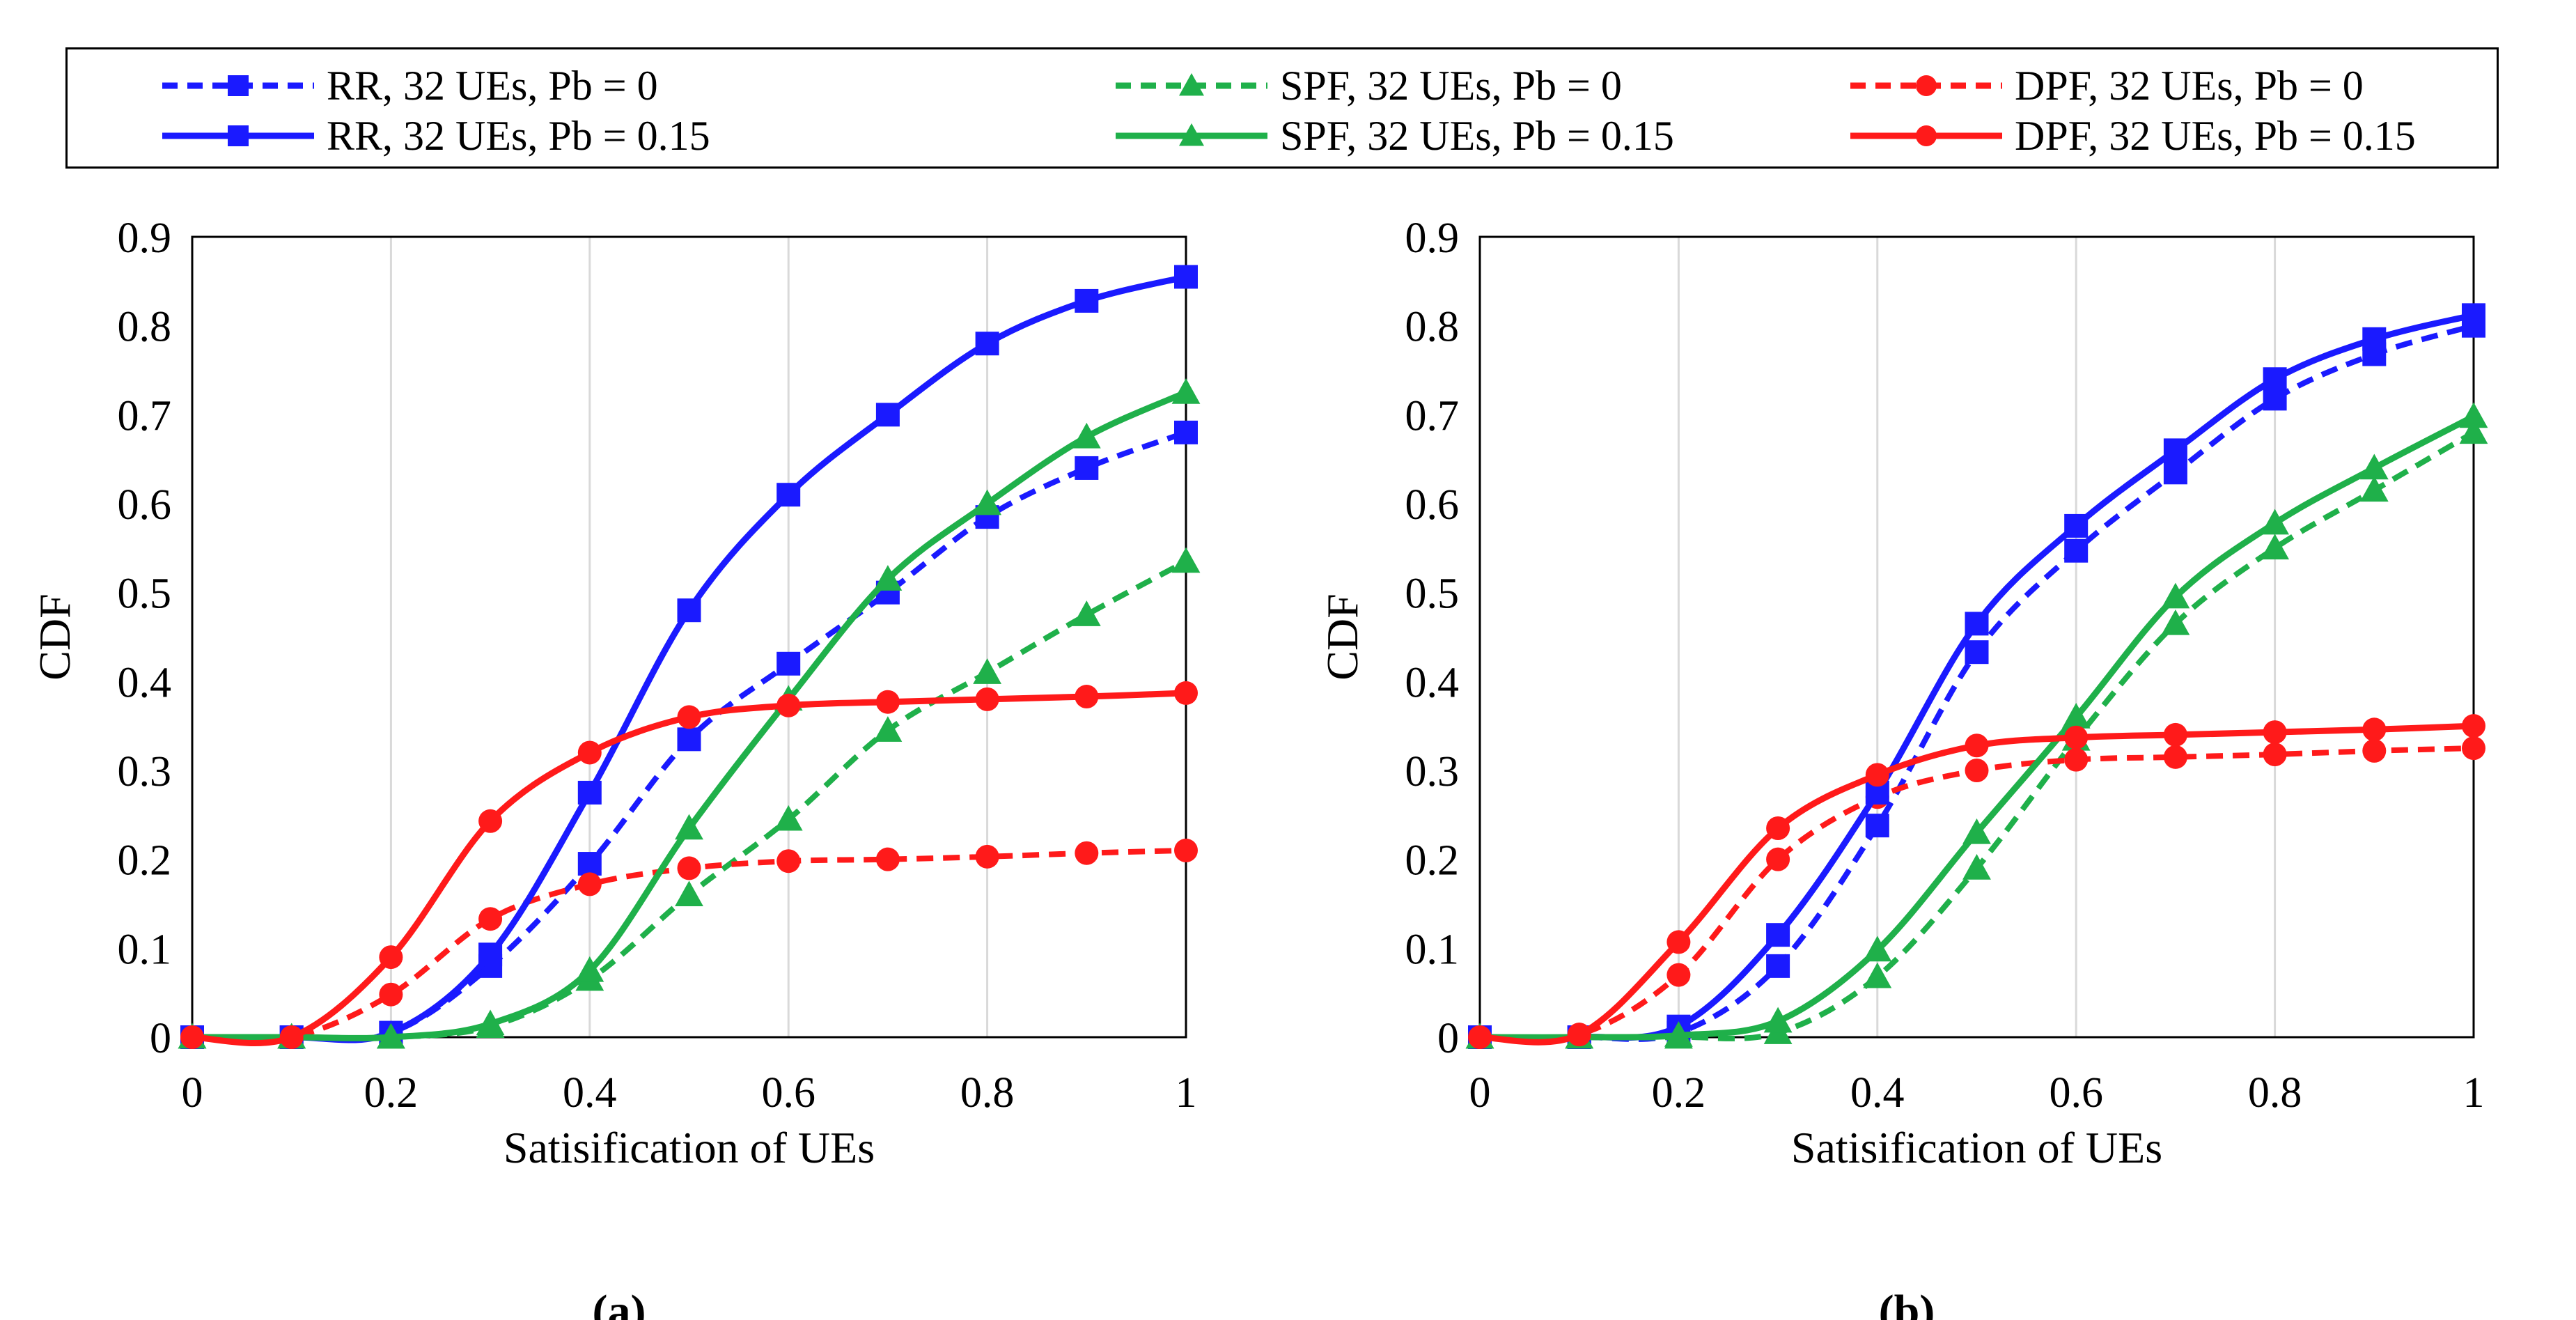 This screenshot has height=1320, width=2576. What do you see at coordinates (1451, 86) in the screenshot?
I see `legend-label: SPF, 32 UEs, Pb = 0` at bounding box center [1451, 86].